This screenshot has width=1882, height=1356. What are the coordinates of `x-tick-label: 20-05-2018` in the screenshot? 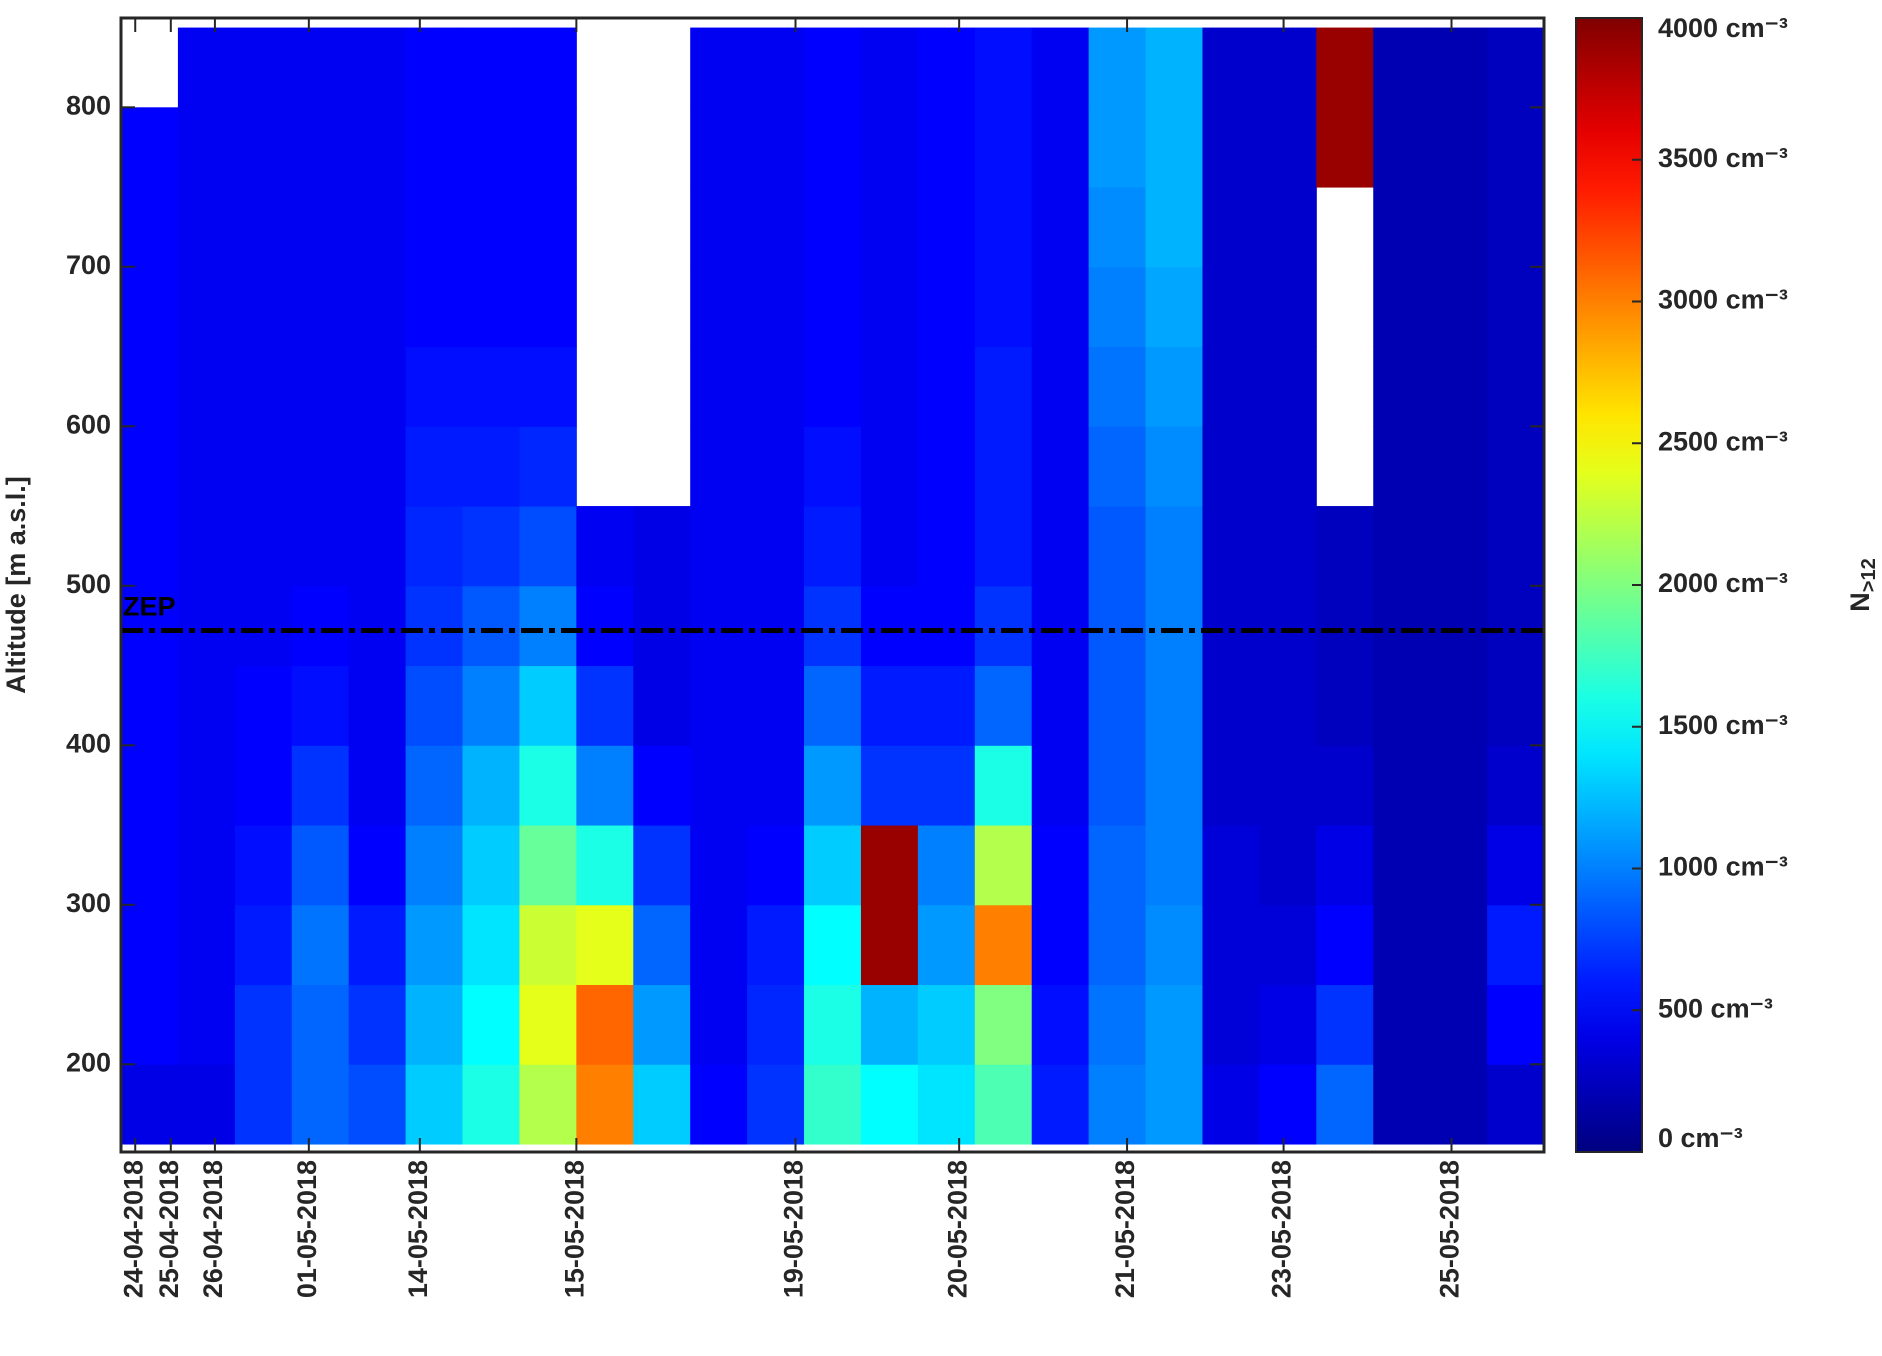 It's located at (957, 1229).